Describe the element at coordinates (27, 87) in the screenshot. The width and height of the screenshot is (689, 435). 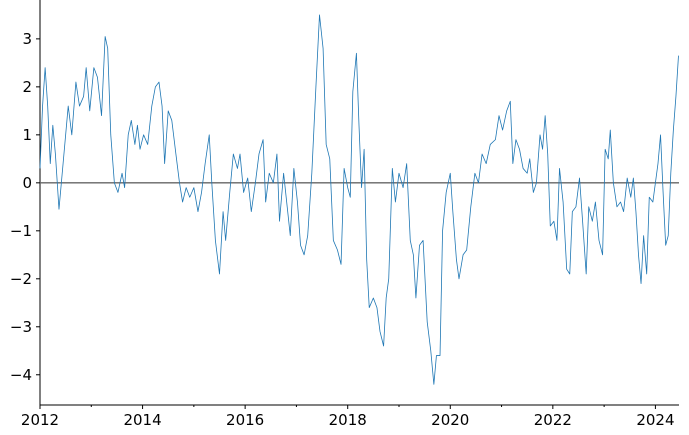
I see `y-tick-label: 2` at that location.